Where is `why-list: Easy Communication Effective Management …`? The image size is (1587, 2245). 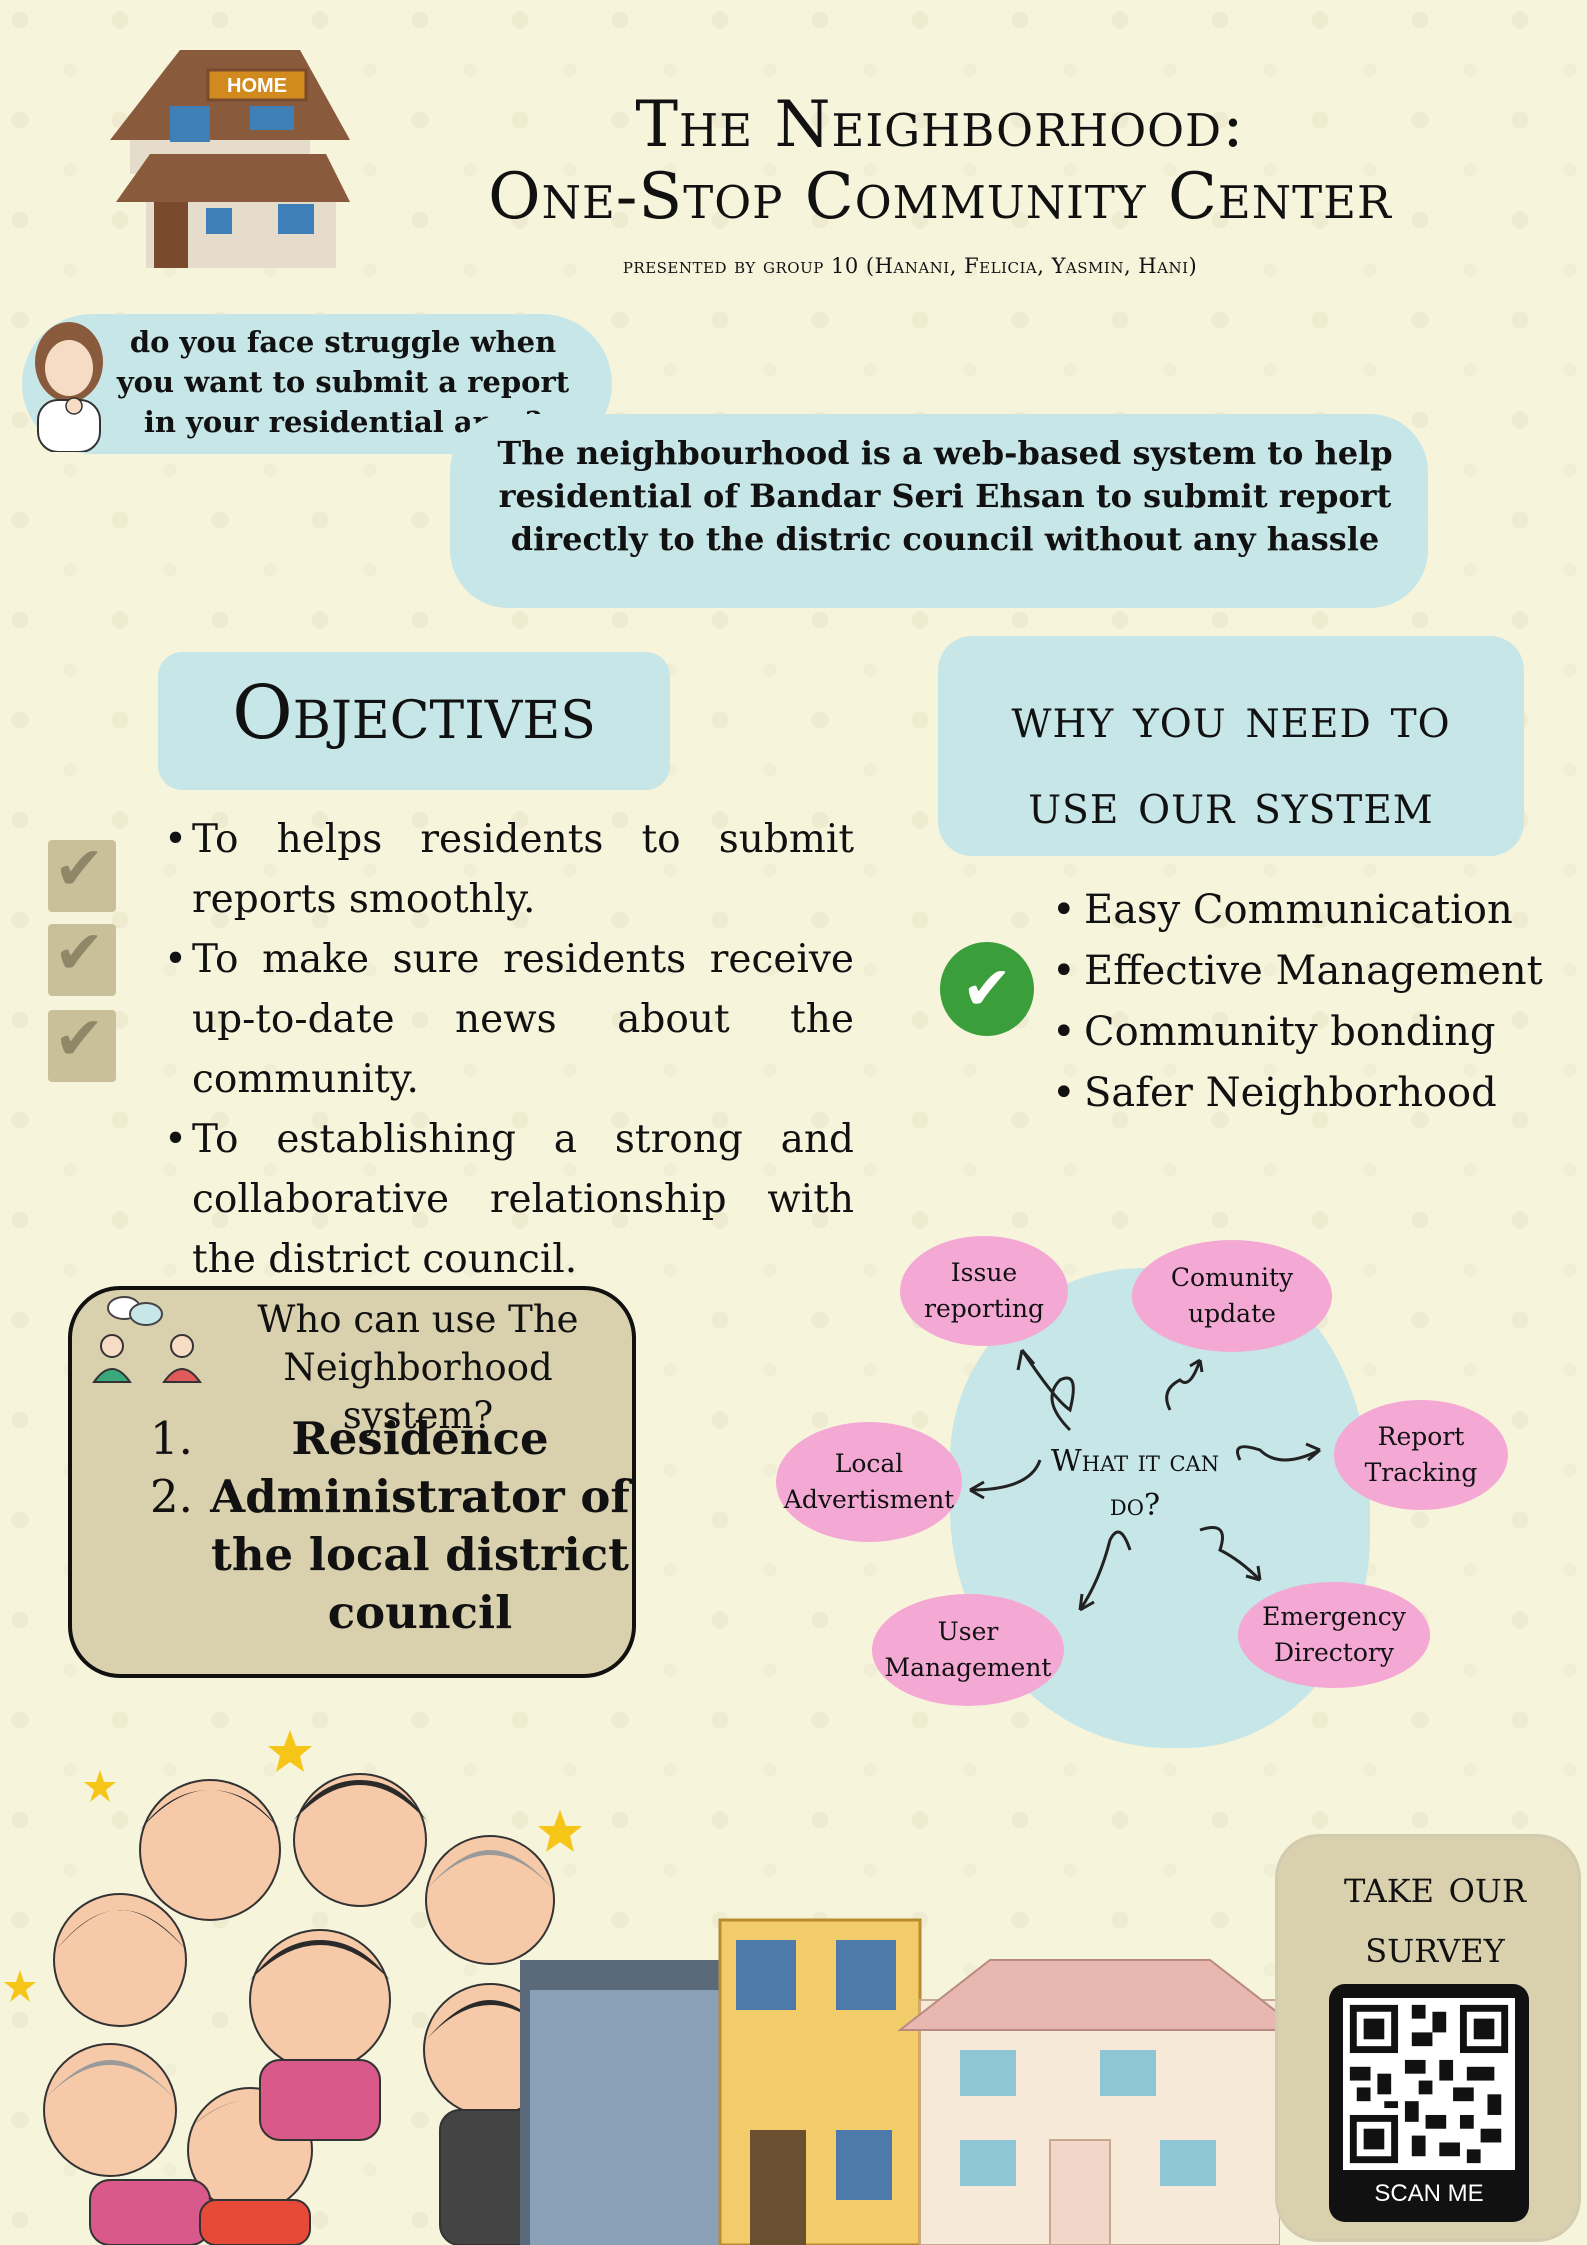
why-list: Easy Communication Effective Management … is located at coordinates (1306, 1002).